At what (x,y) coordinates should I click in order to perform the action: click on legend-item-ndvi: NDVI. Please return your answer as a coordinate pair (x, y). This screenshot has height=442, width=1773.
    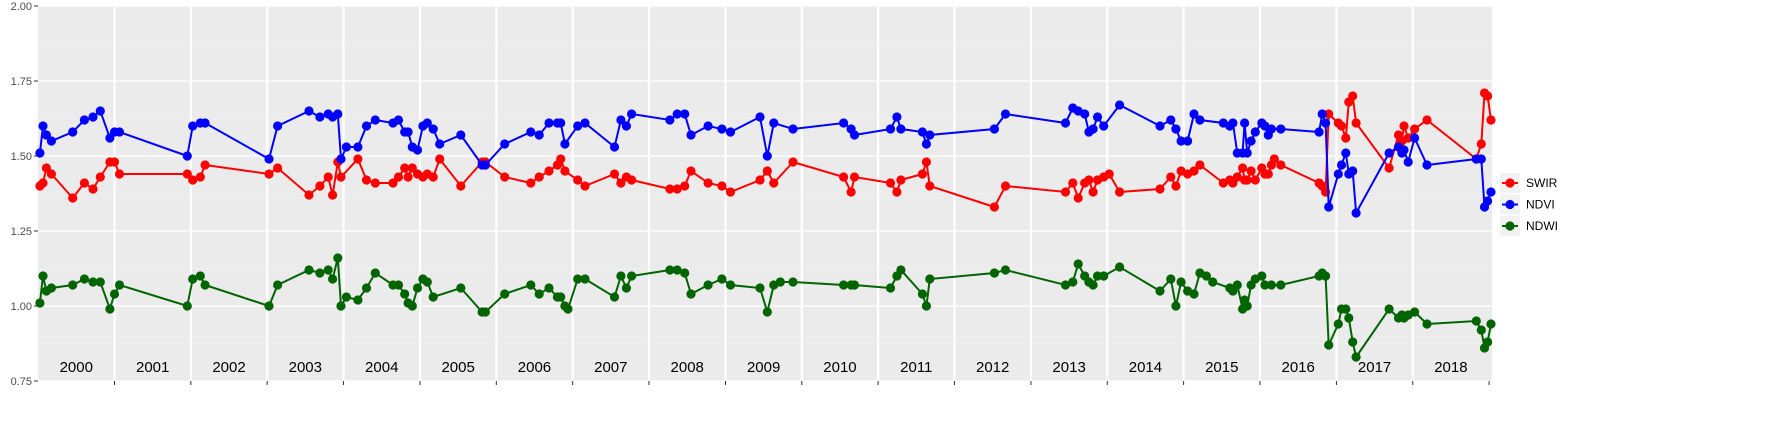
    Looking at the image, I should click on (1527, 204).